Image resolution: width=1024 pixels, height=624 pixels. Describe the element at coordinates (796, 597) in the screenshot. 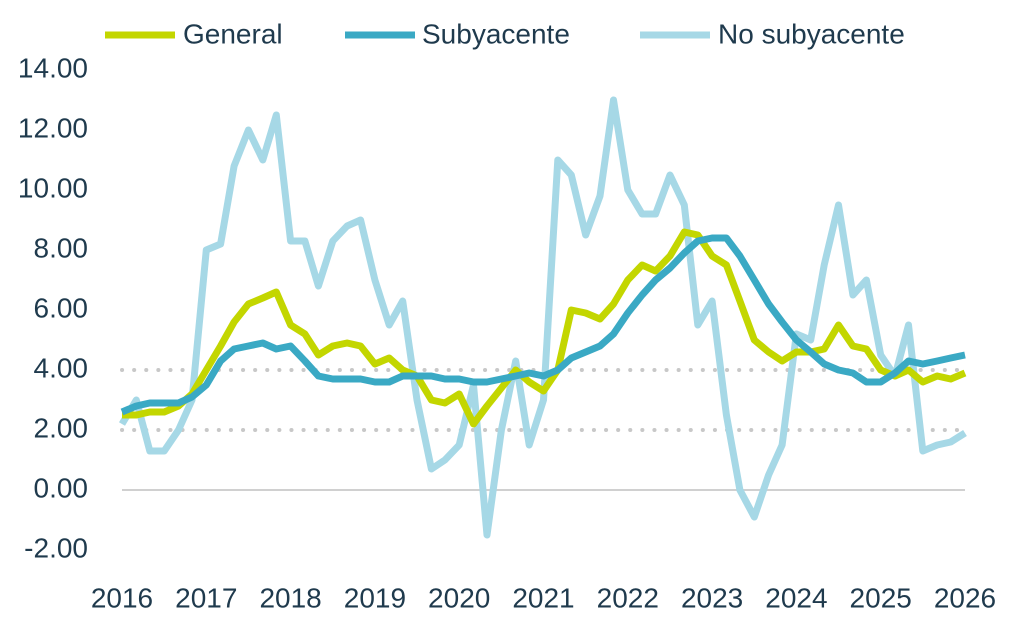

I see `x-tick-label: 2024` at that location.